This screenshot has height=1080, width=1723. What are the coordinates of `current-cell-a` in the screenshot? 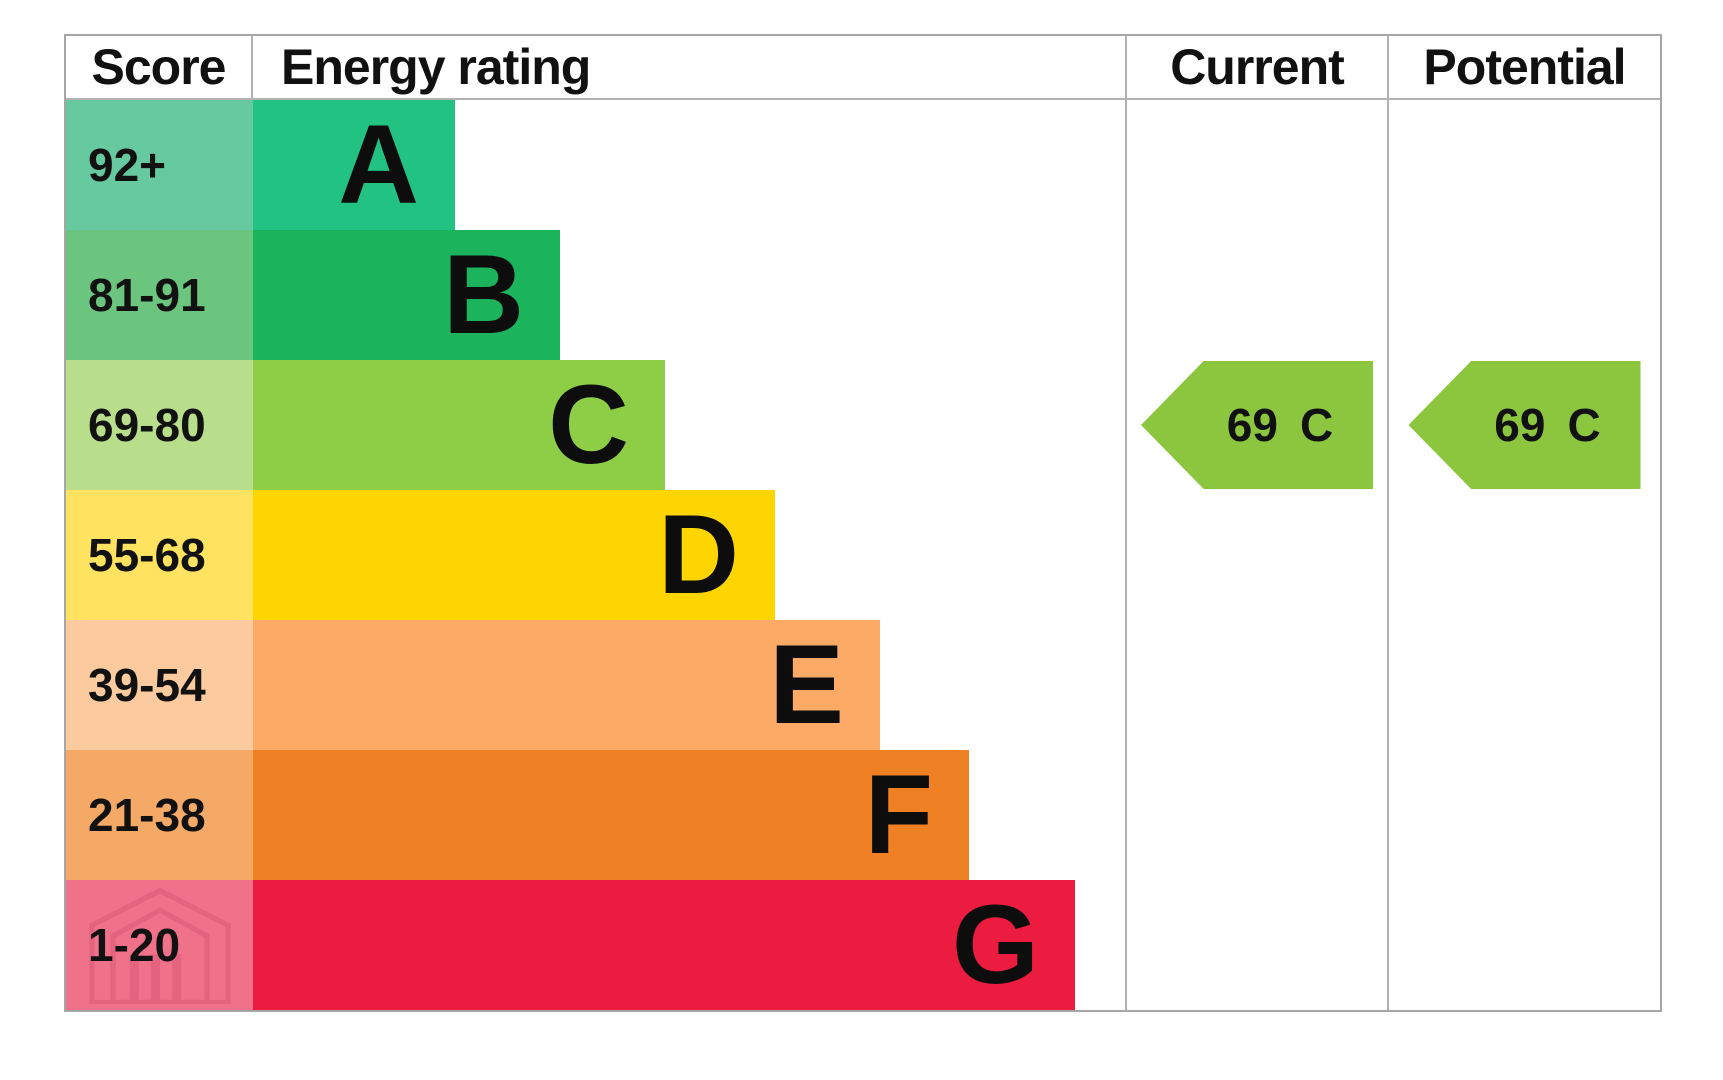 It's located at (1256, 165).